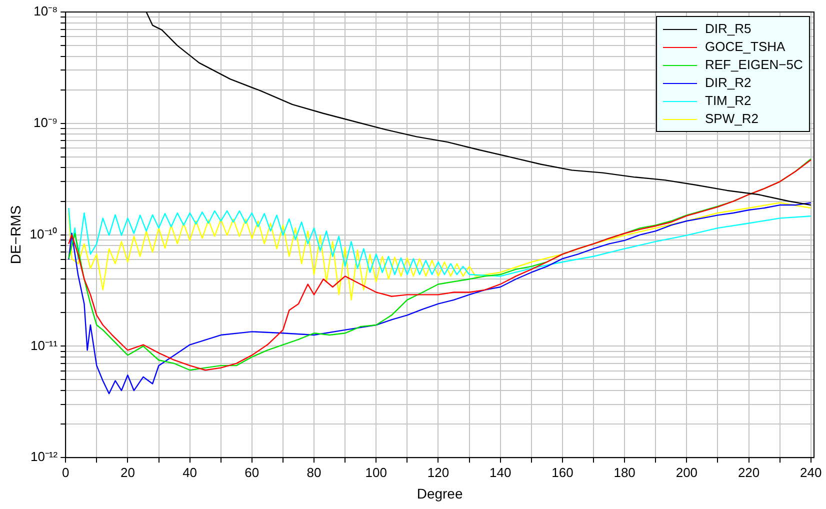 This screenshot has width=826, height=509. I want to click on legend-label: GOCE_TSHA, so click(745, 47).